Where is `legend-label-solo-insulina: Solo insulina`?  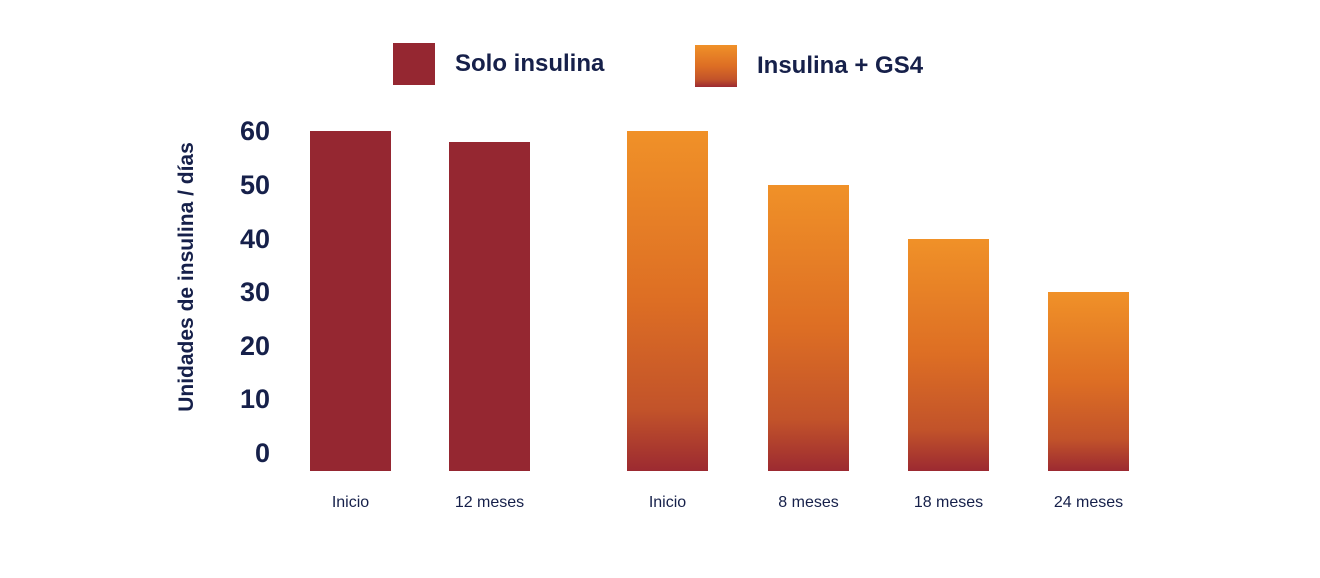
legend-label-solo-insulina: Solo insulina is located at coordinates (530, 63).